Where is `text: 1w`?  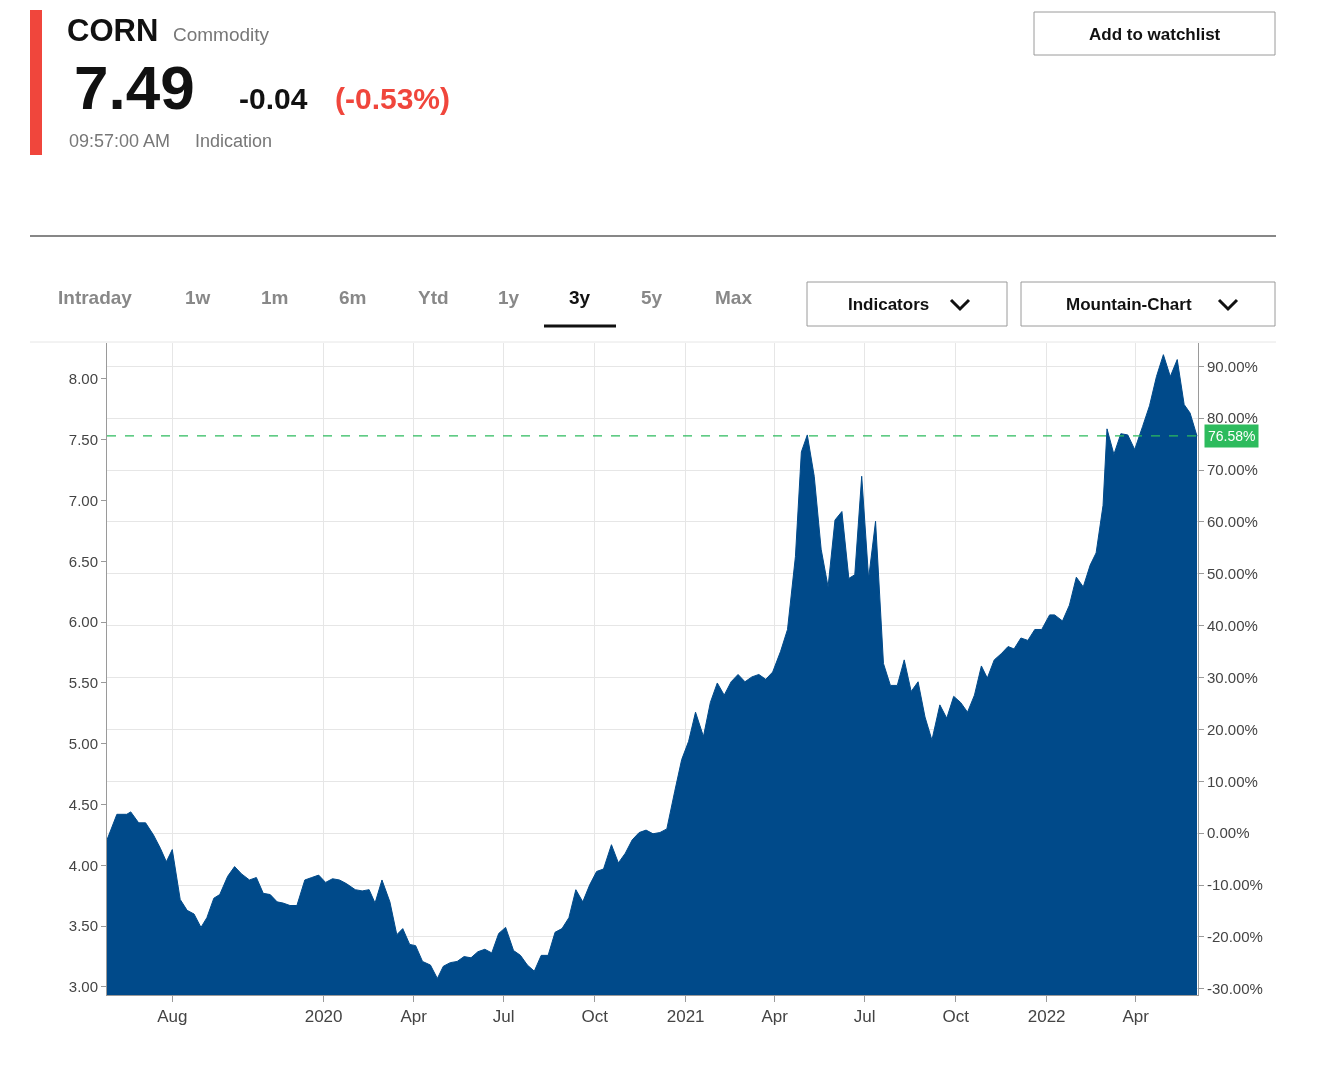
text: 1w is located at coordinates (198, 297).